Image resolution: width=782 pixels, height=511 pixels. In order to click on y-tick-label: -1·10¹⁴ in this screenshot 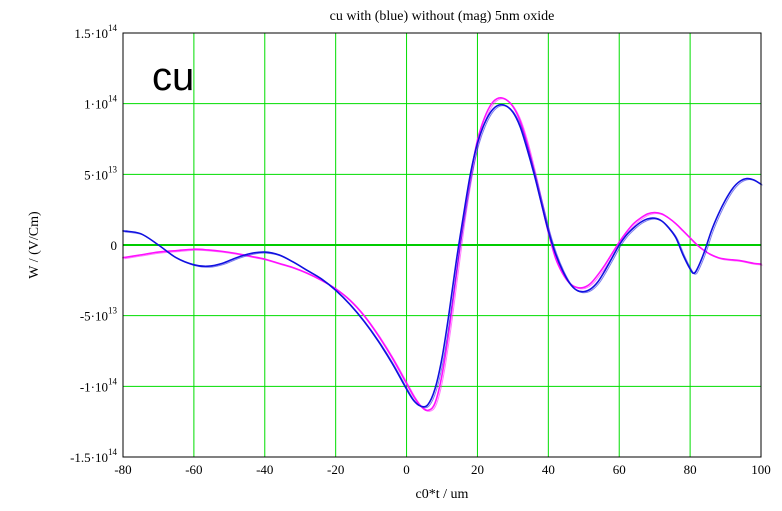, I will do `click(99, 385)`.